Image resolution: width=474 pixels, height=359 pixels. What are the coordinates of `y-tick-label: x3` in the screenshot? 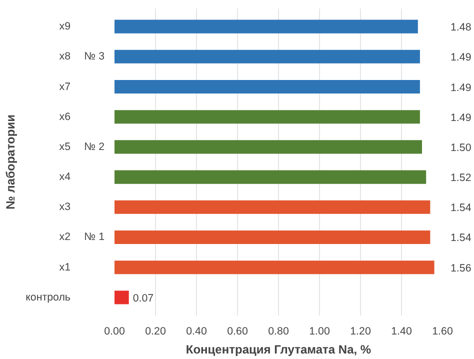 It's located at (65, 207).